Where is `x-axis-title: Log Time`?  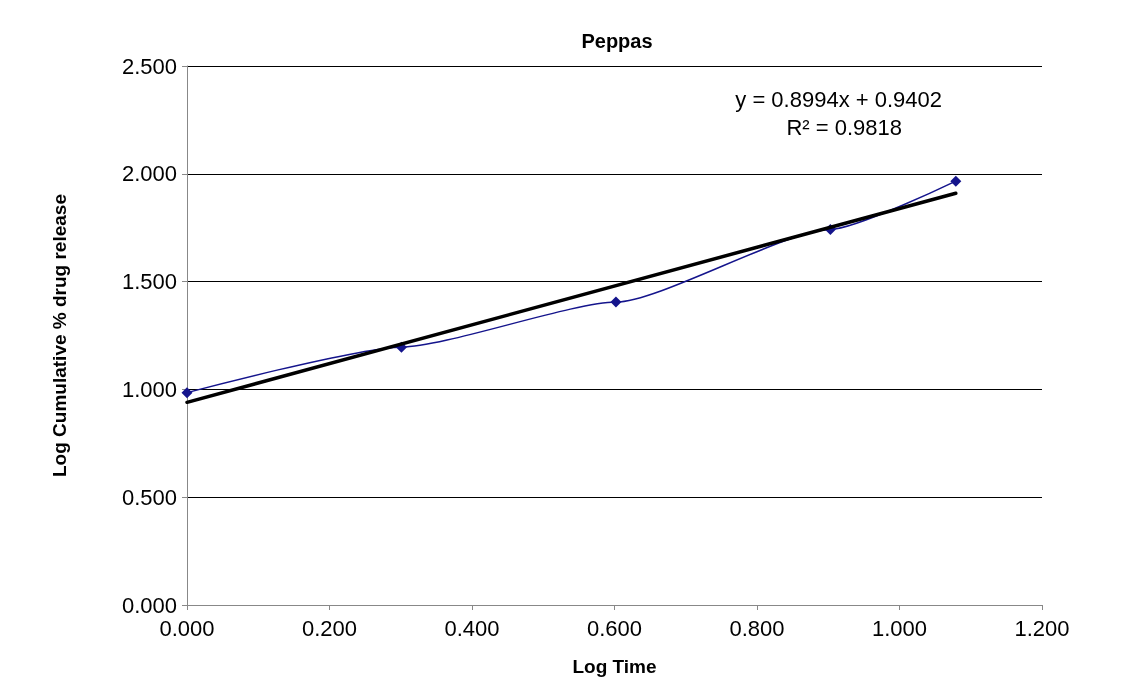 x-axis-title: Log Time is located at coordinates (614, 666).